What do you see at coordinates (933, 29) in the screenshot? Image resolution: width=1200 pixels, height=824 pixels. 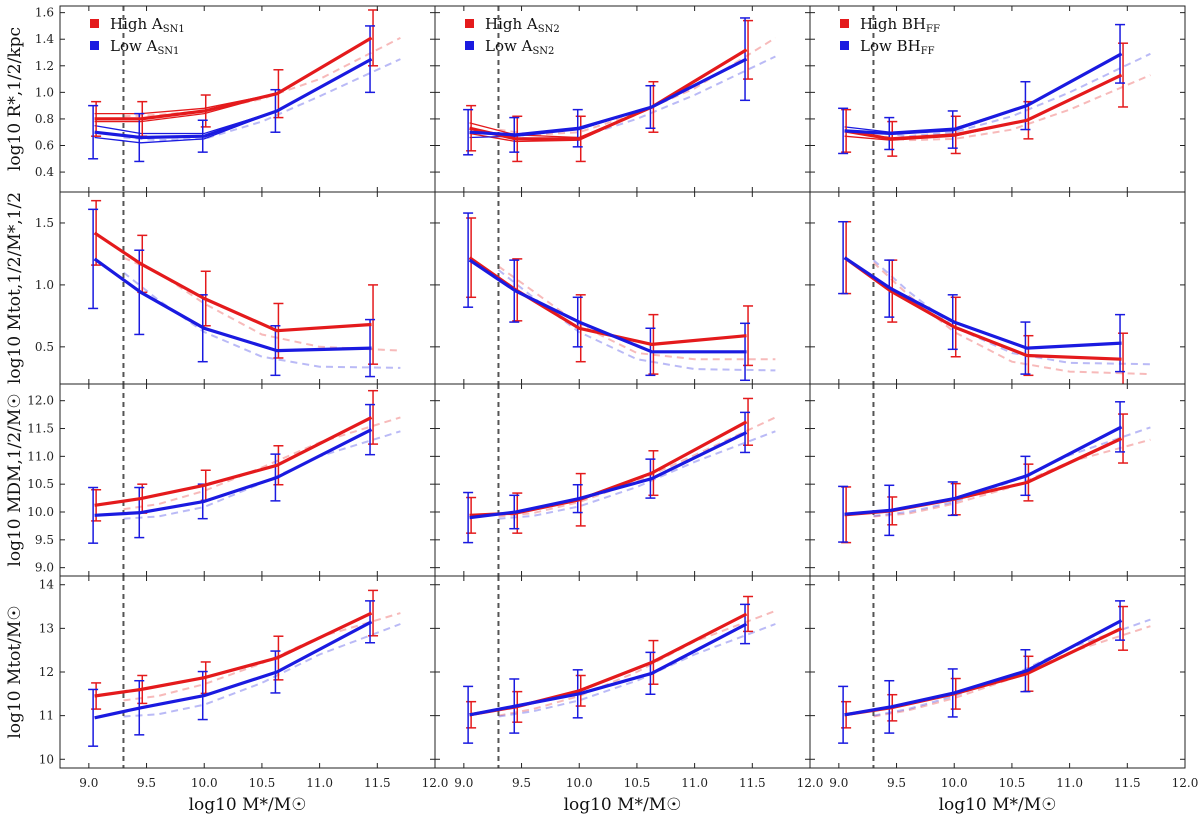 I see `legend-high-sub: FF` at bounding box center [933, 29].